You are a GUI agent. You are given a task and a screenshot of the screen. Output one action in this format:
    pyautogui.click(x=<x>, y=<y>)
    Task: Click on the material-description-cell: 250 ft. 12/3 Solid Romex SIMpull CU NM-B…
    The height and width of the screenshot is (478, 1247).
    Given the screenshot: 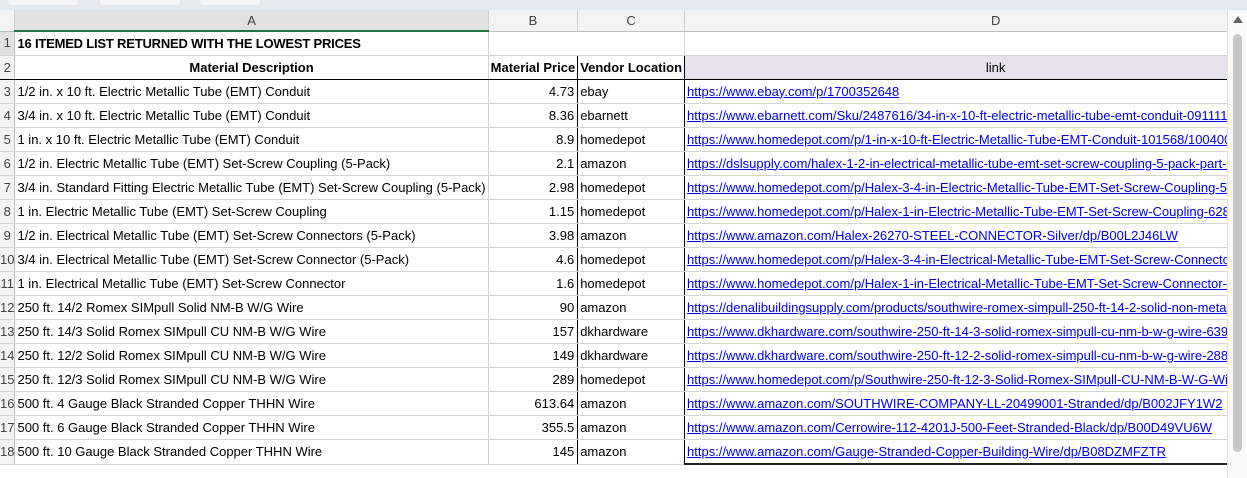 What is the action you would take?
    pyautogui.click(x=251, y=379)
    